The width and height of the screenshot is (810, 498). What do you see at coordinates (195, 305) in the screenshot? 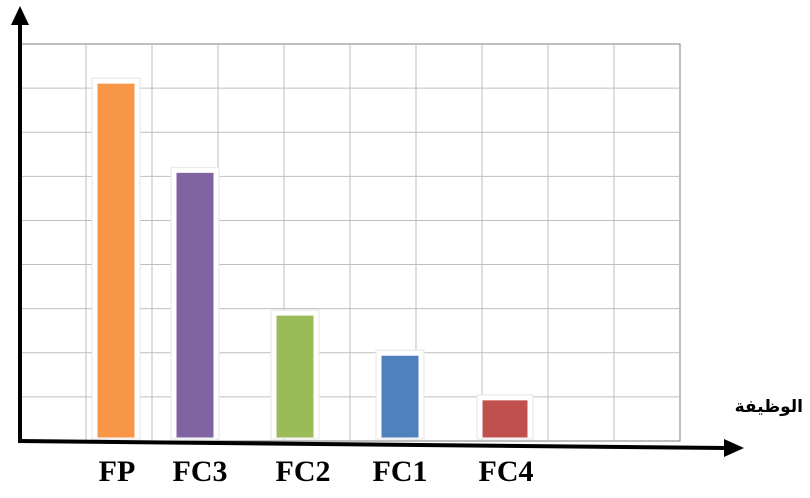
I see `bar-fc3` at bounding box center [195, 305].